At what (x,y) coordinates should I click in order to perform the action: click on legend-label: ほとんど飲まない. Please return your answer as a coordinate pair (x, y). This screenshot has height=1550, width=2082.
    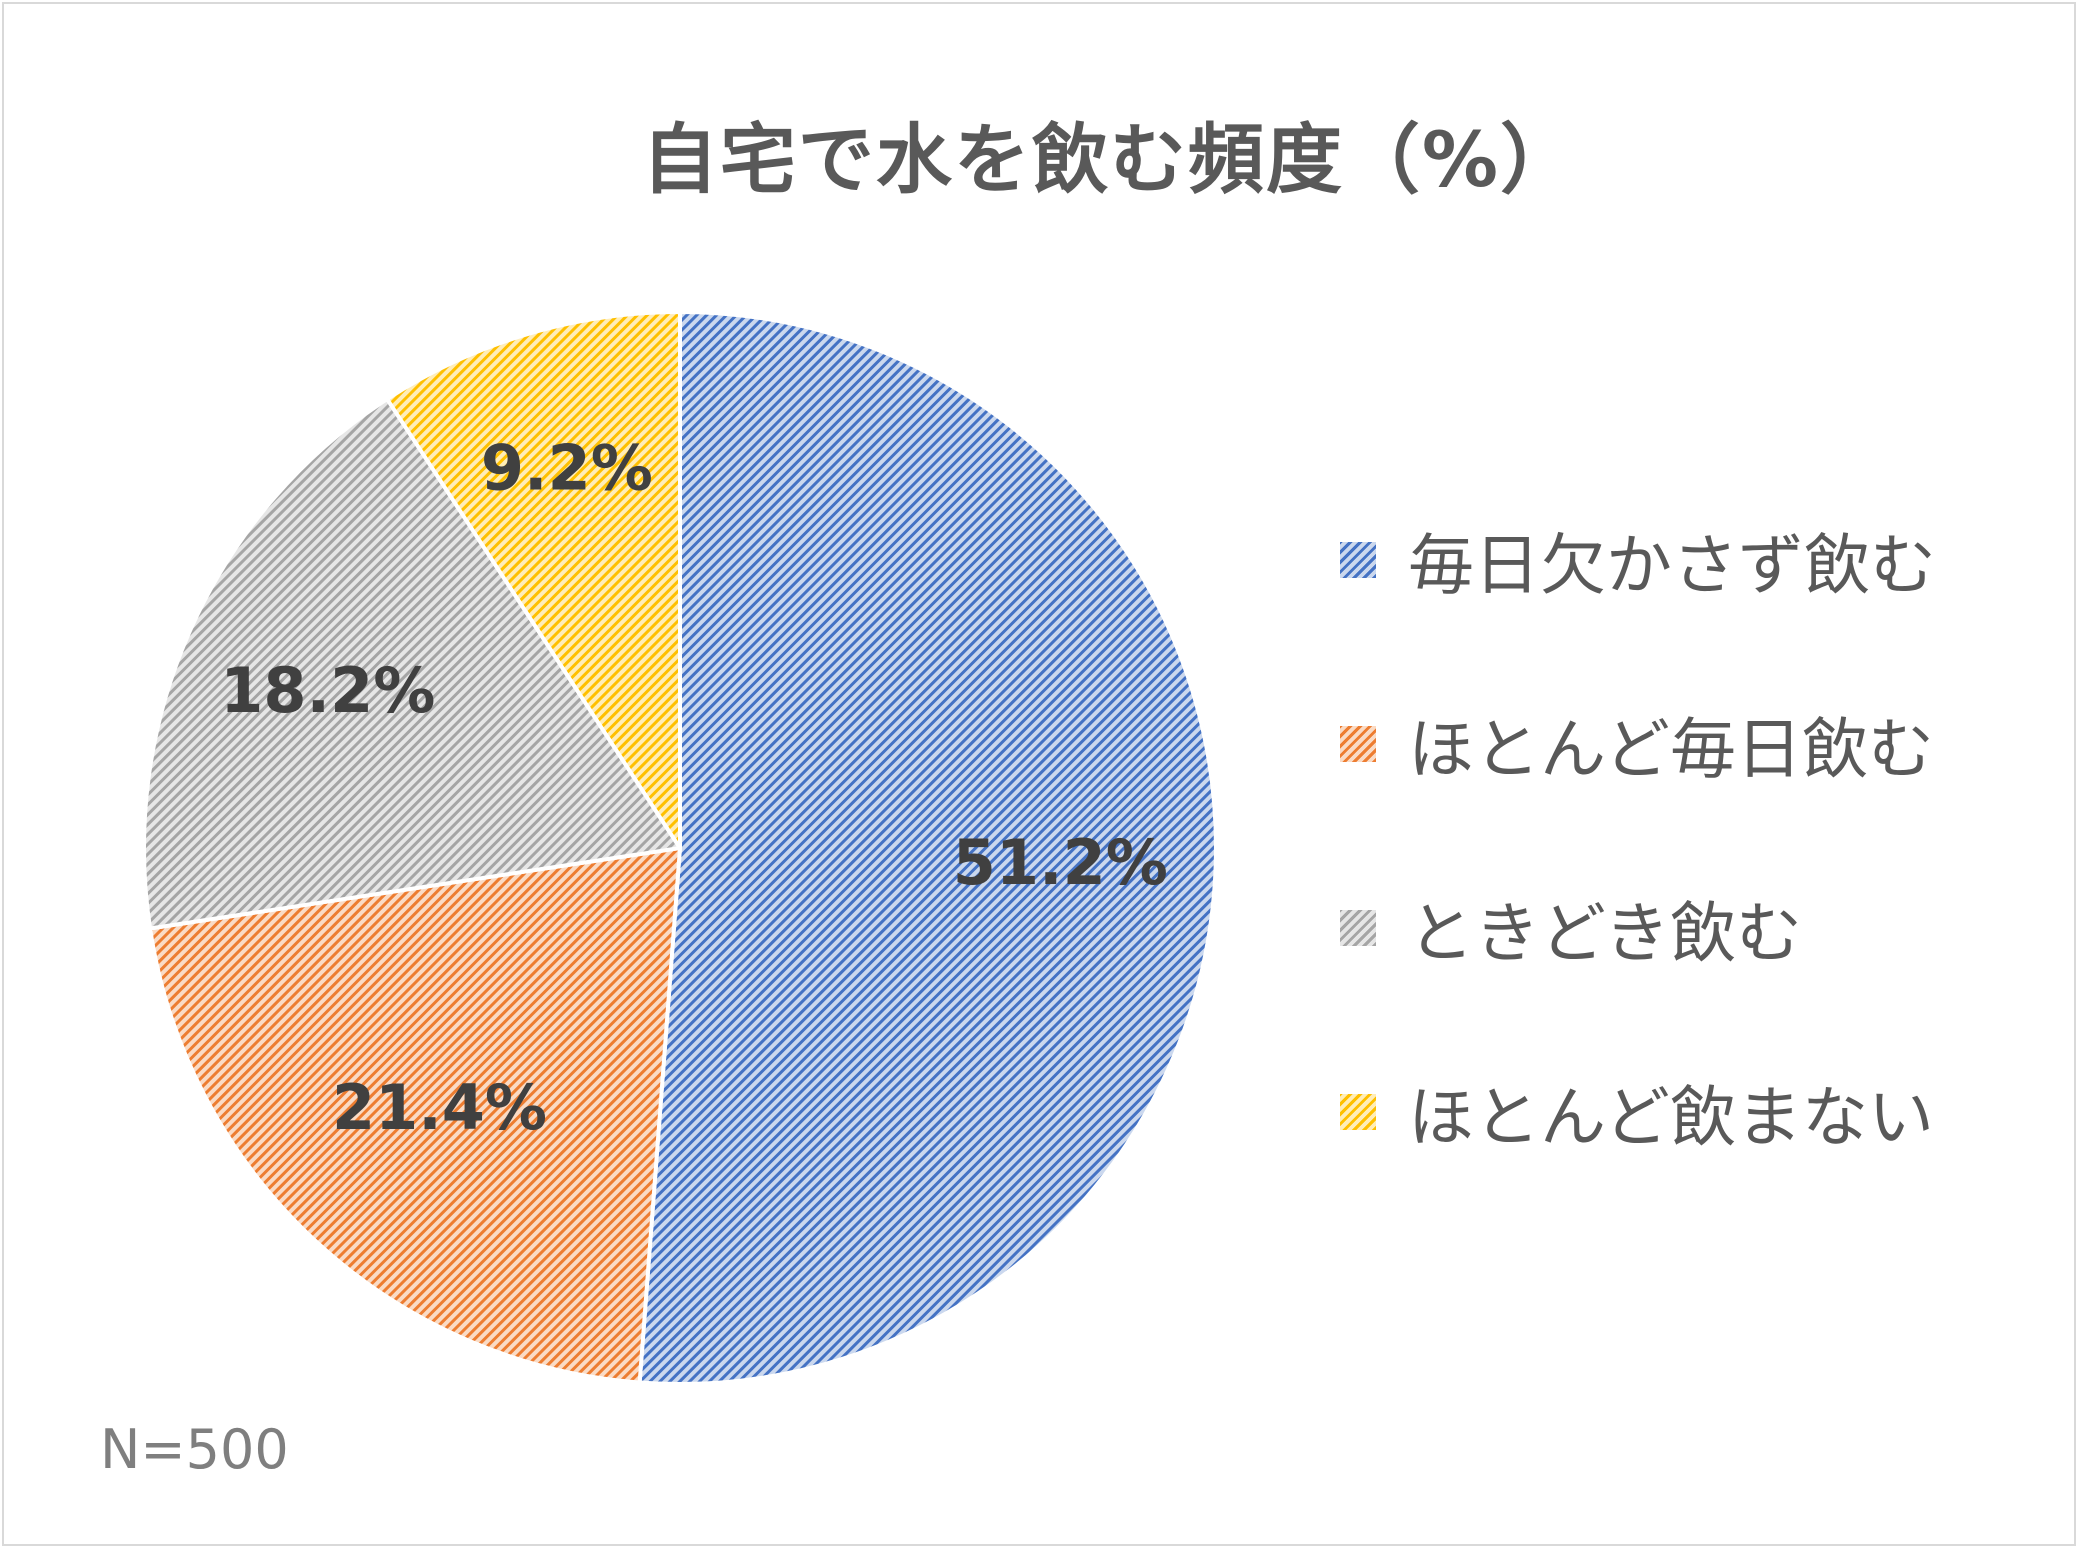
    Looking at the image, I should click on (1671, 1117).